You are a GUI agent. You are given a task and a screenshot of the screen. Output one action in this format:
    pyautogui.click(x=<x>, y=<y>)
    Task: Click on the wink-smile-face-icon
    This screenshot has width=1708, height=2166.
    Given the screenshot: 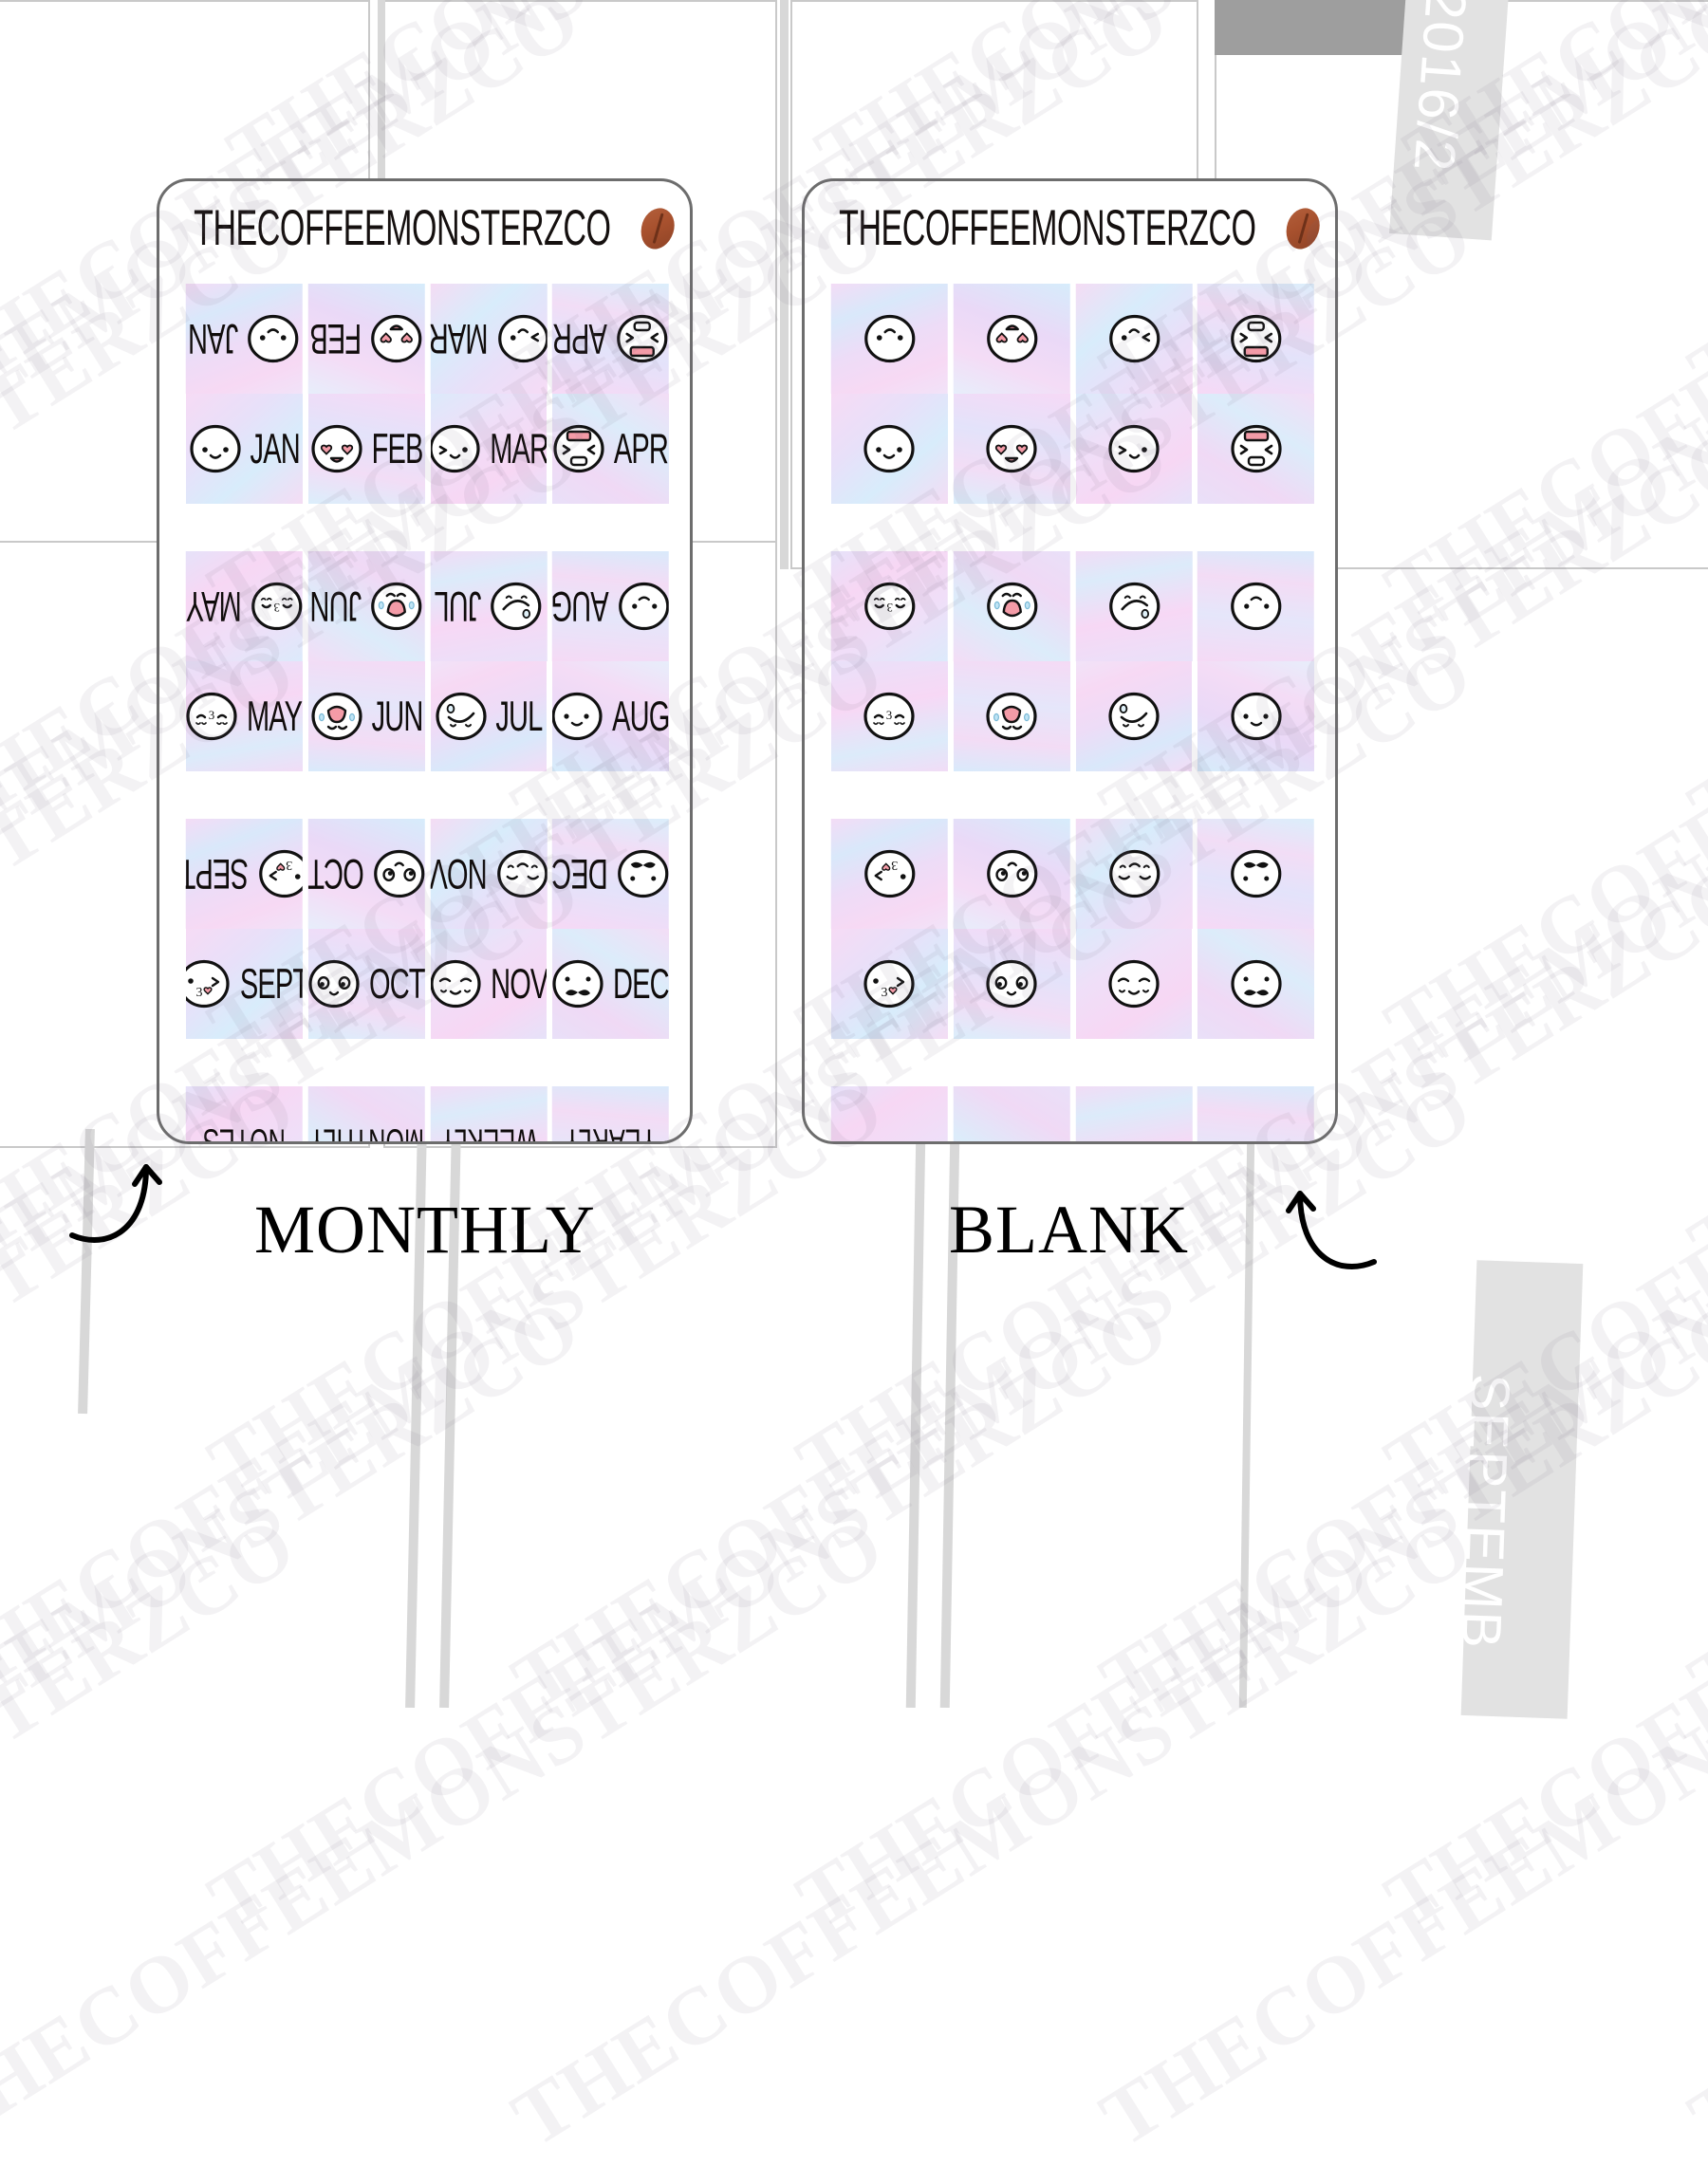 What is the action you would take?
    pyautogui.click(x=1134, y=338)
    